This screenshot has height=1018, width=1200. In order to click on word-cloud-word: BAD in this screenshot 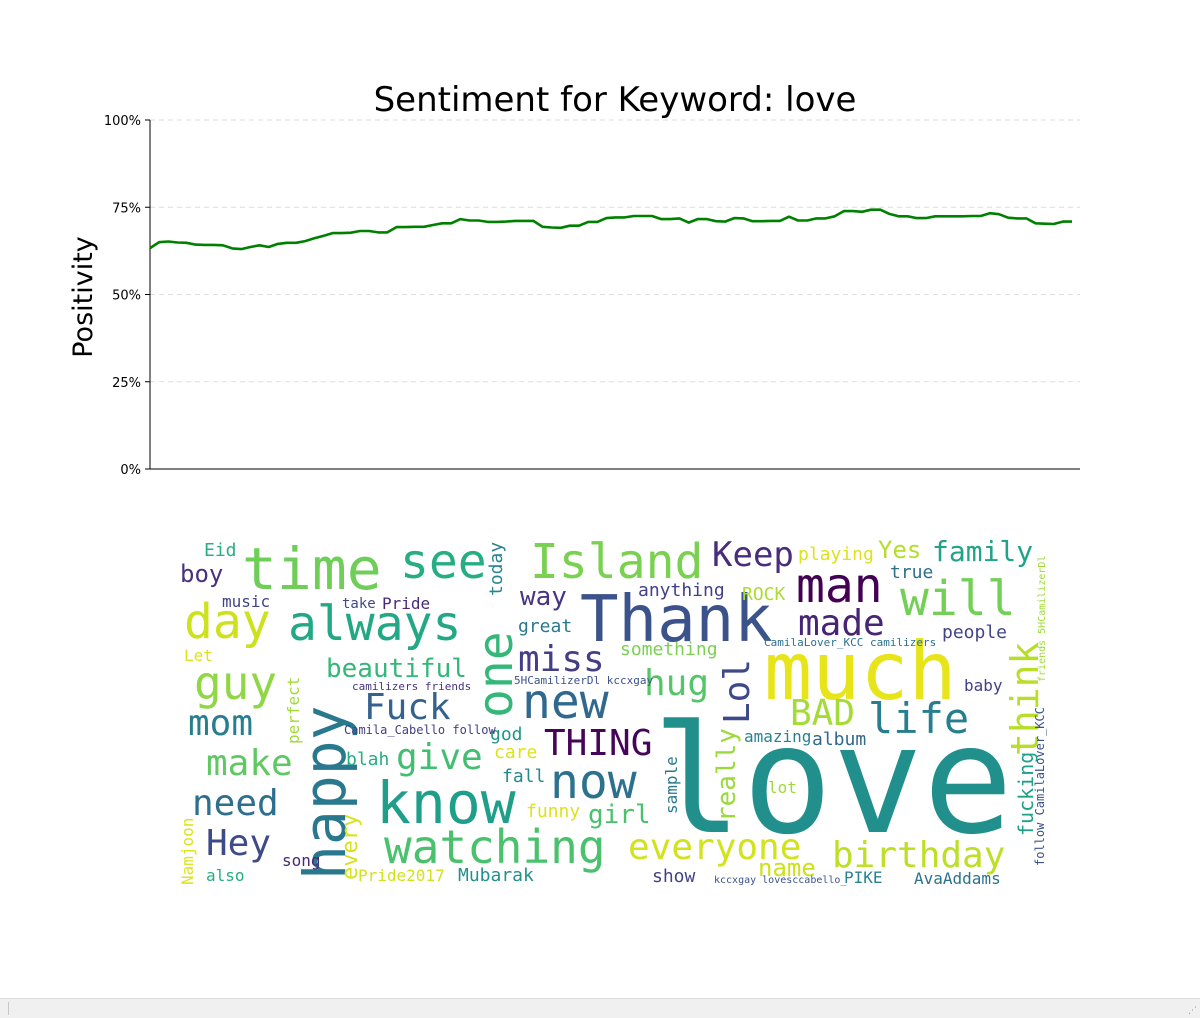, I will do `click(823, 713)`.